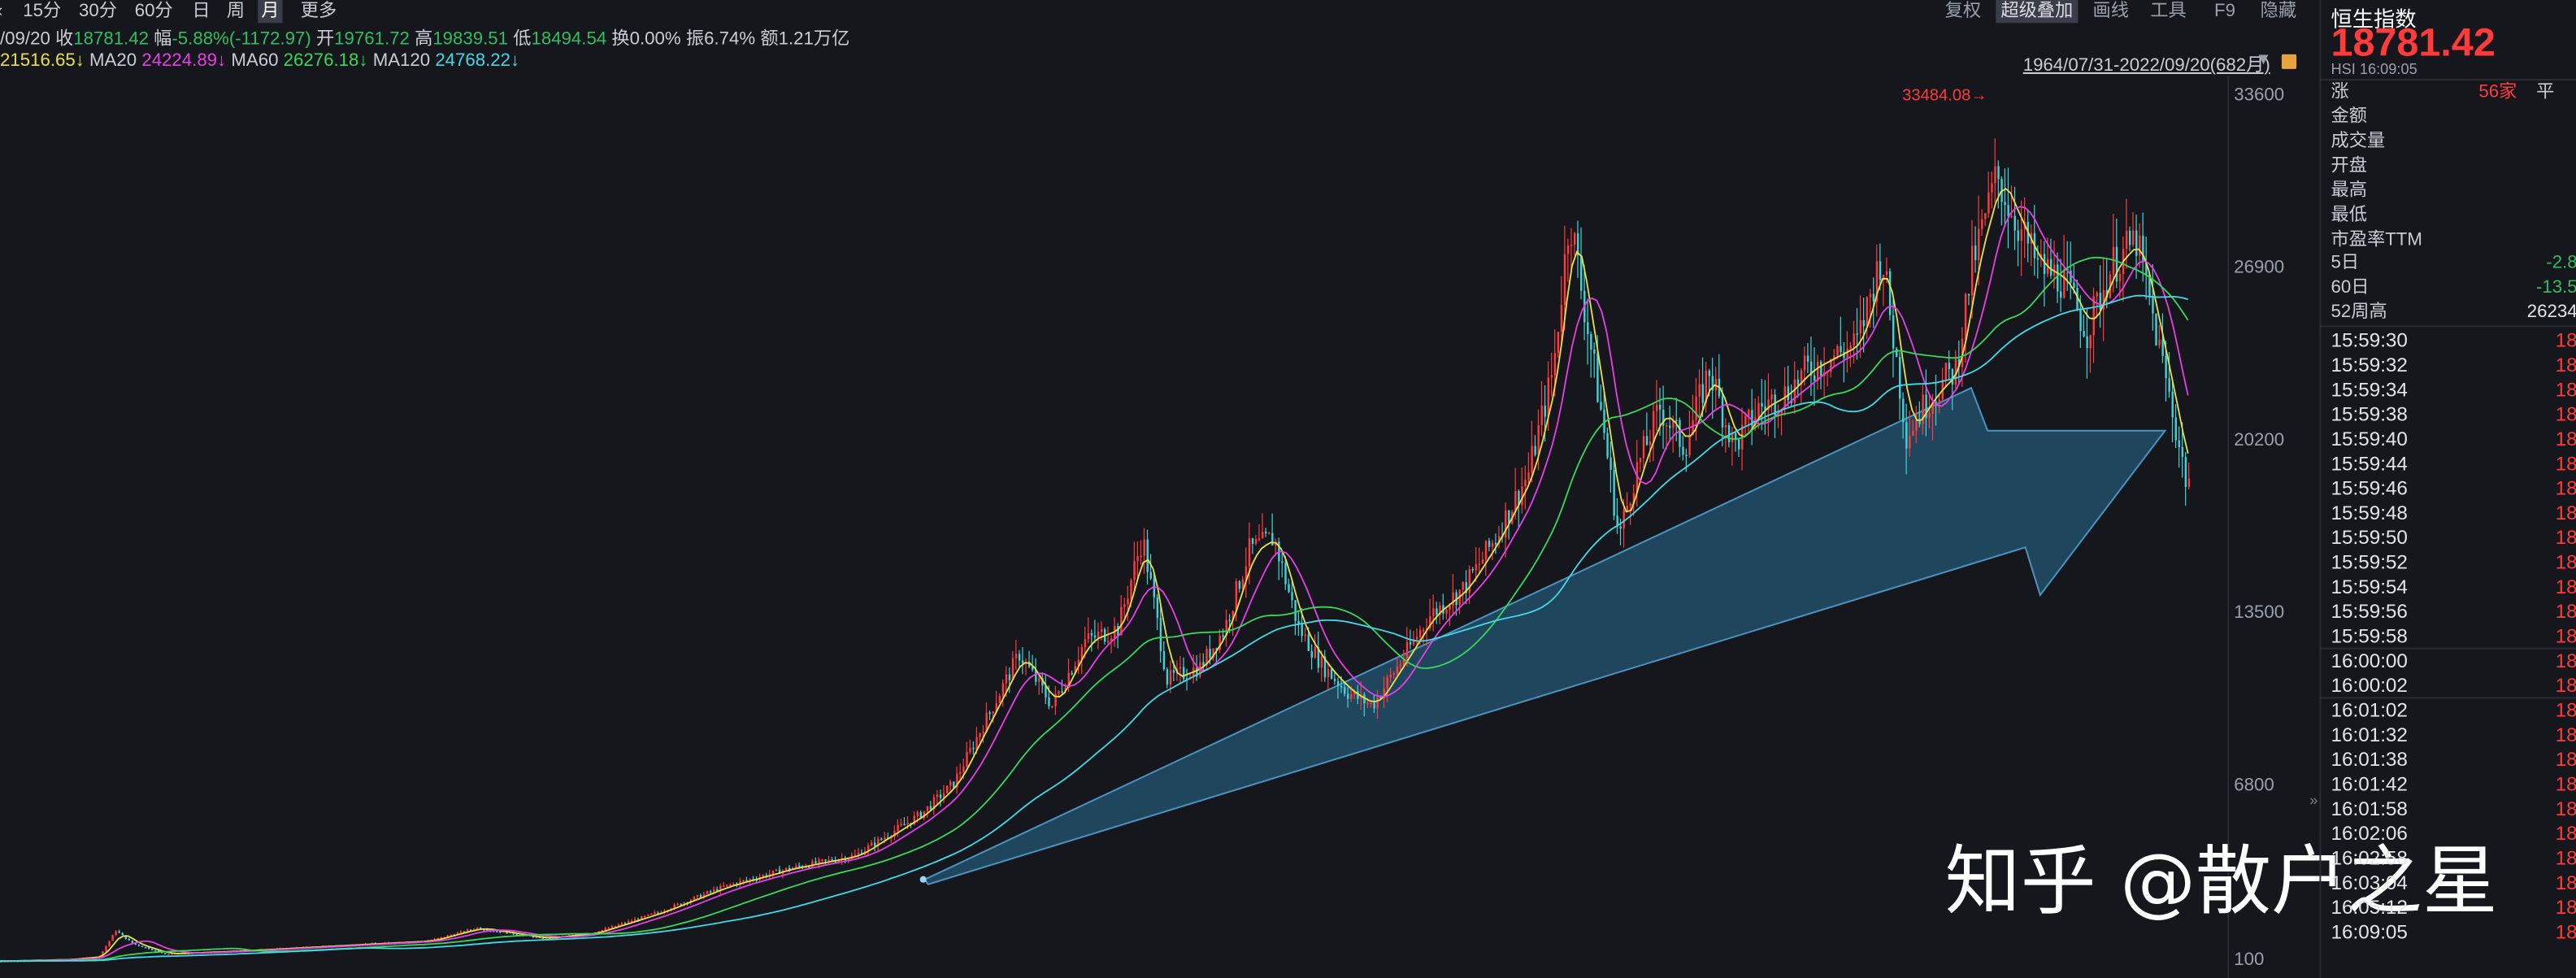 The height and width of the screenshot is (978, 2576). I want to click on range-dropdown-icon: ▼, so click(2263, 59).